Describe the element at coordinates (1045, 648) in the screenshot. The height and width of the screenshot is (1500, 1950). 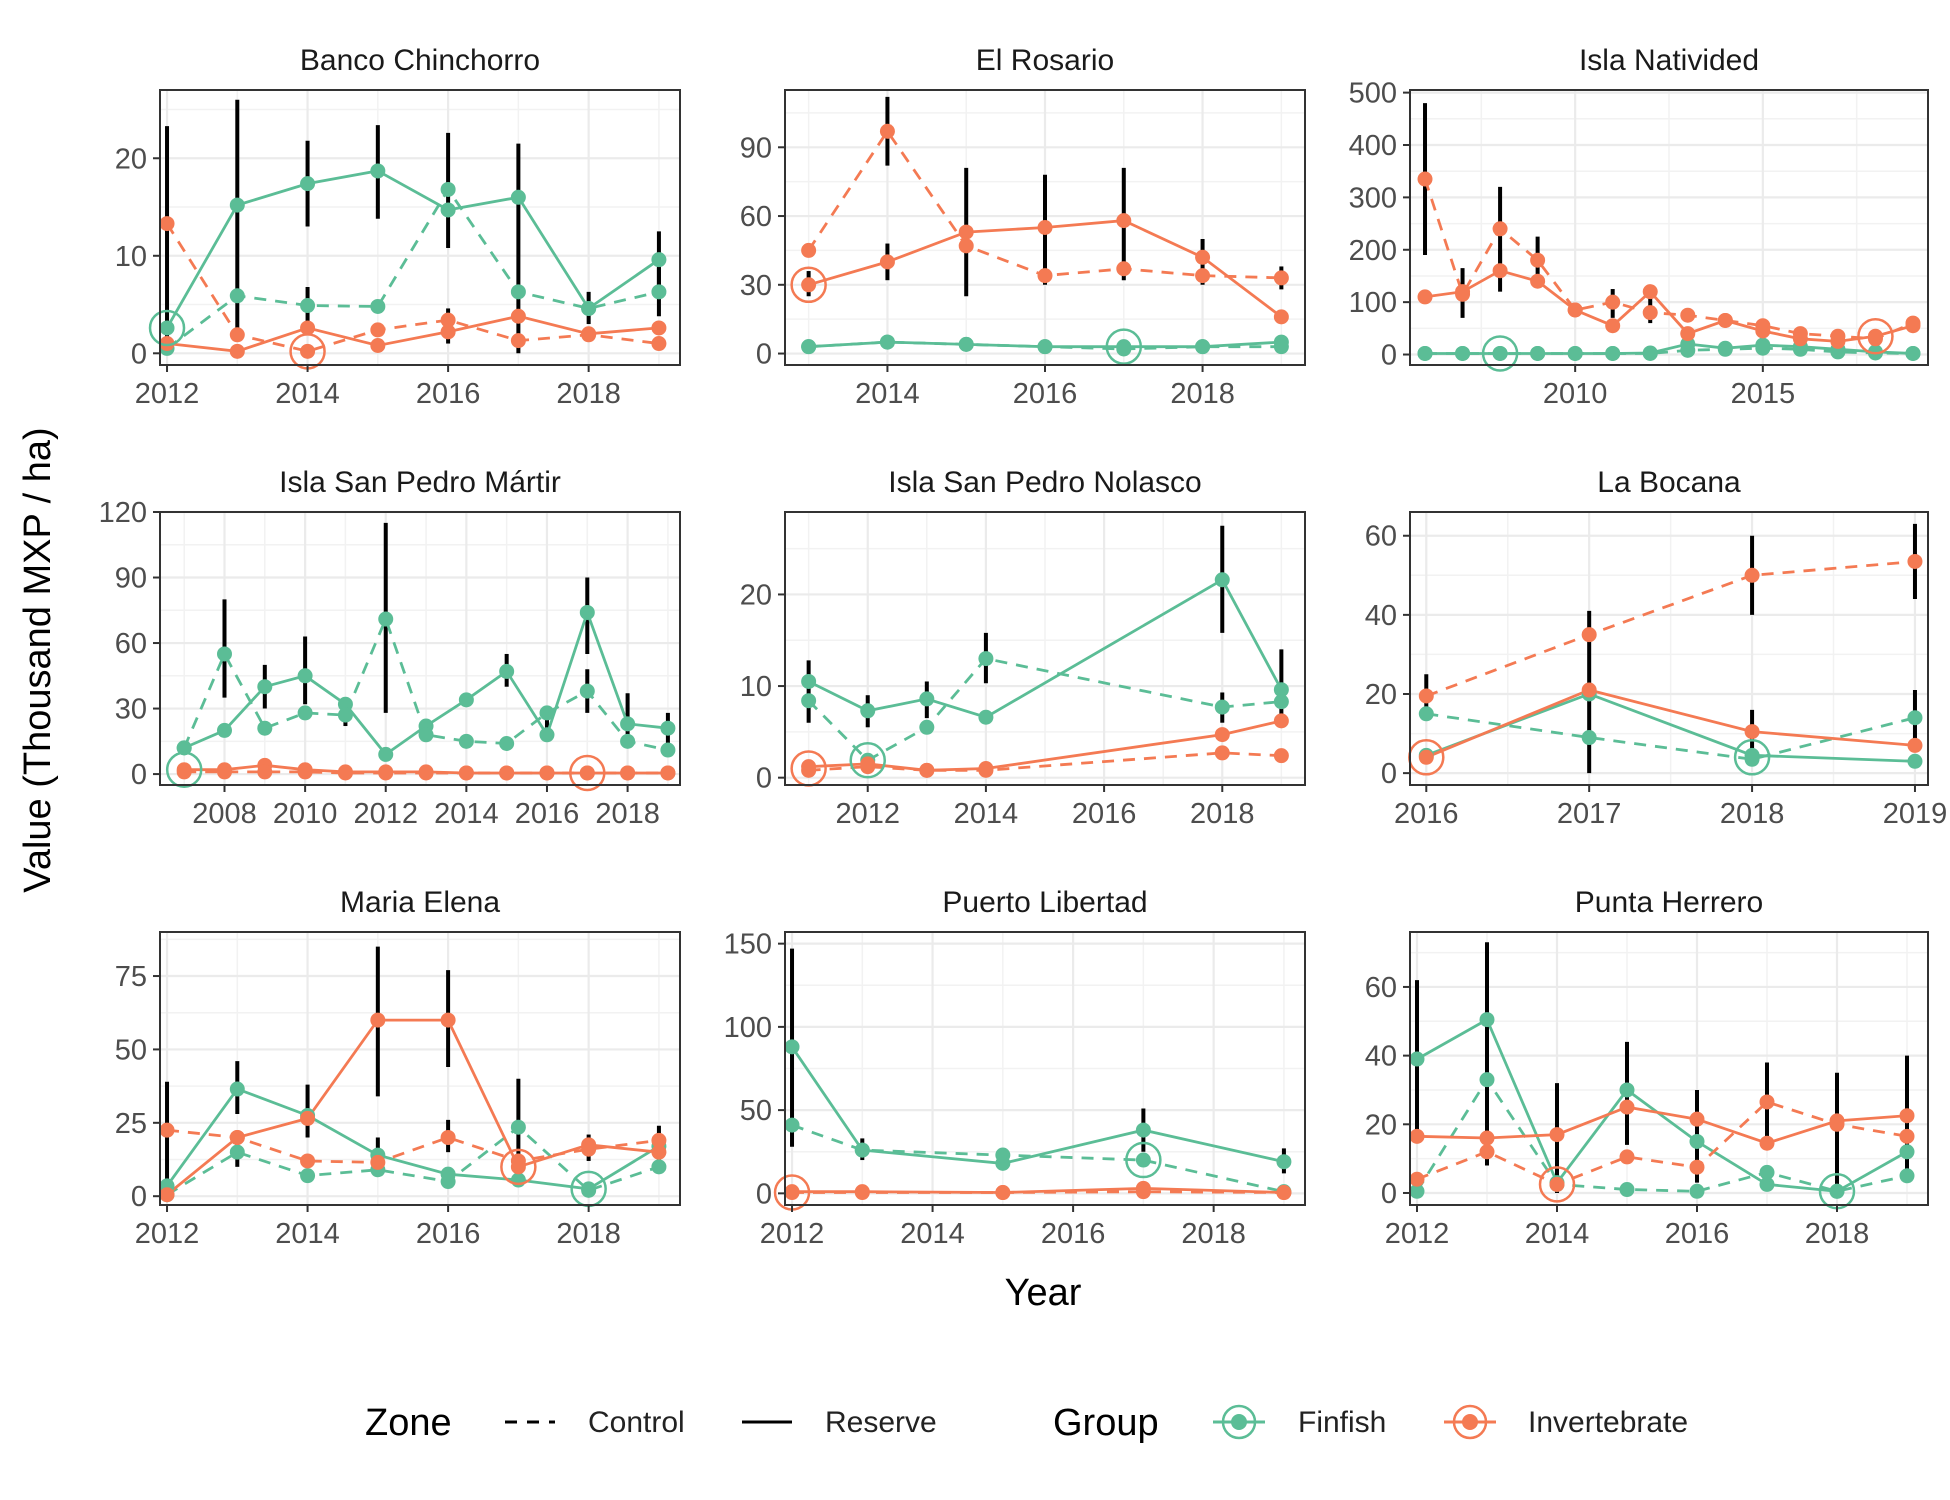
I see `panel-border` at that location.